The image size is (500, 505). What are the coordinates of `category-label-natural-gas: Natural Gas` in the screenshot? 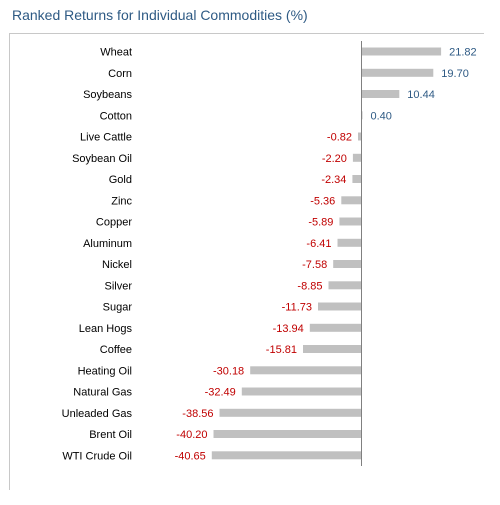 It's located at (102, 393).